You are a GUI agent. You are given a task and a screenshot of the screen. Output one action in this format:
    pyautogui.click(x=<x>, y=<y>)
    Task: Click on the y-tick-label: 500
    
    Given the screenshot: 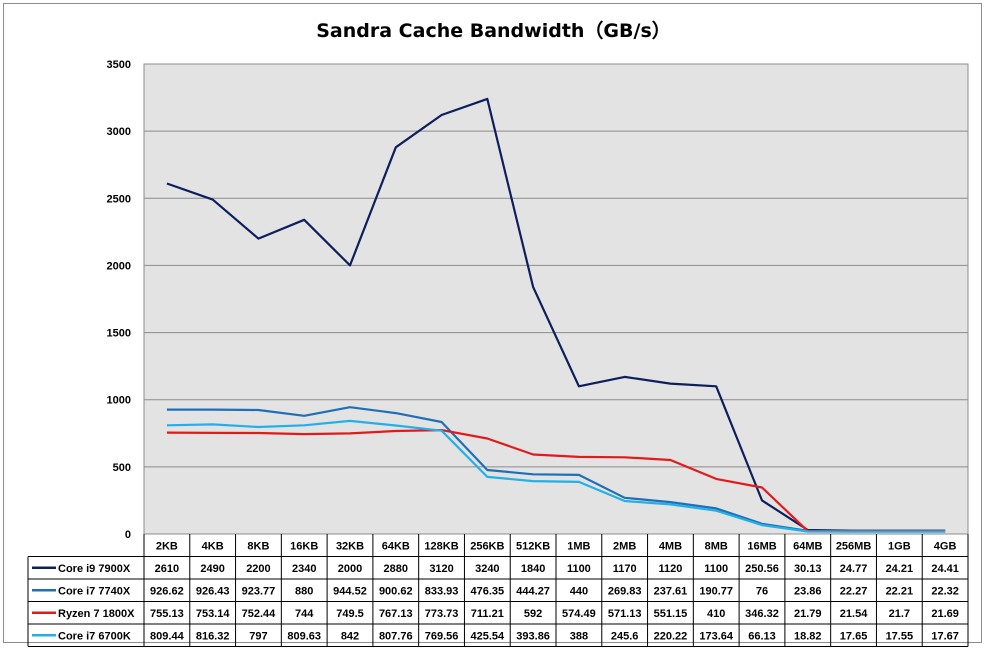 What is the action you would take?
    pyautogui.click(x=122, y=468)
    